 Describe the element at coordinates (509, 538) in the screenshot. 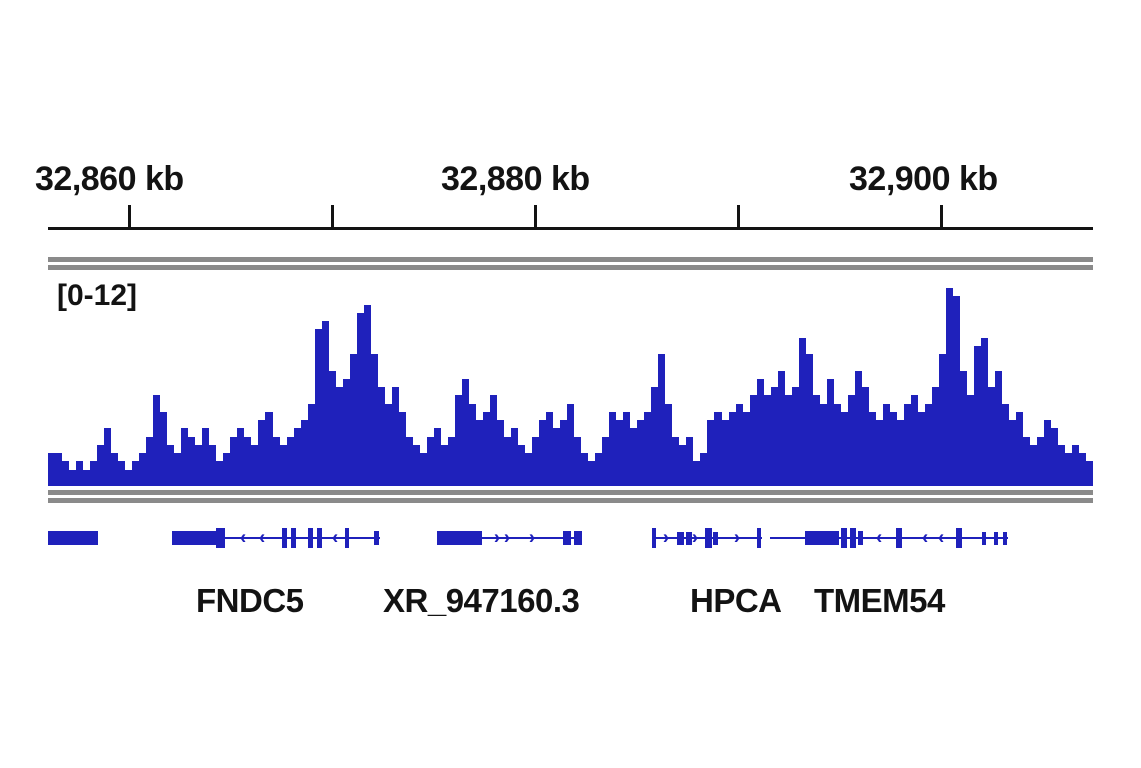

I see `gene-intron-line` at that location.